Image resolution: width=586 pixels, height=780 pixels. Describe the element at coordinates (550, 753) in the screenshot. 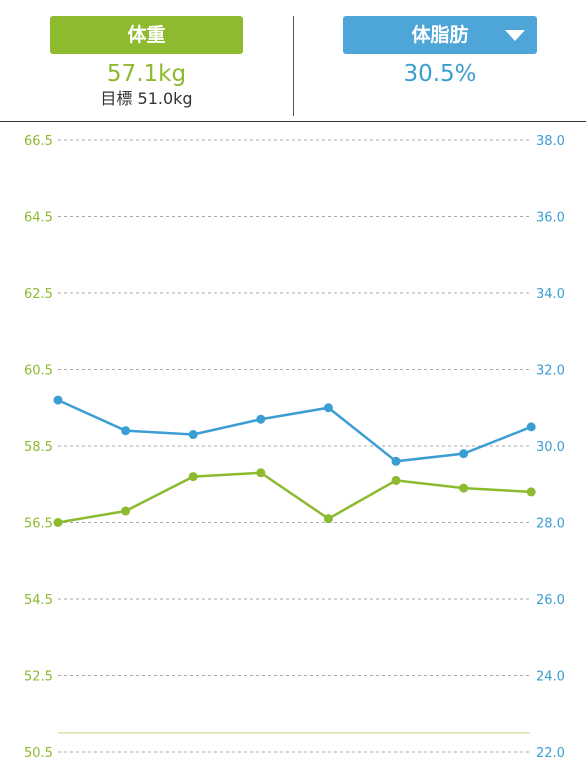

I see `right-tick-label: 22.0` at that location.